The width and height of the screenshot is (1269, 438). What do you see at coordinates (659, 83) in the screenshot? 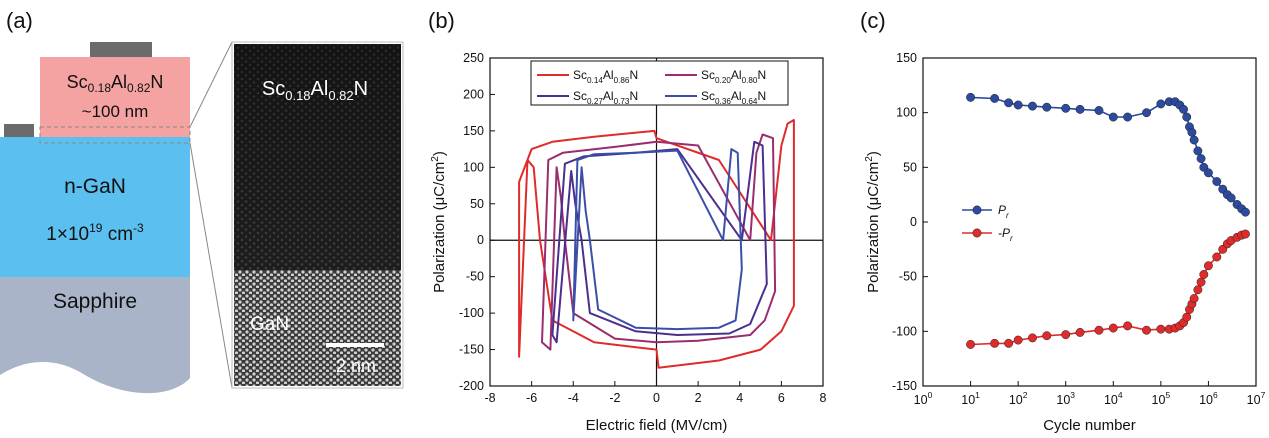
I see `legend-box` at bounding box center [659, 83].